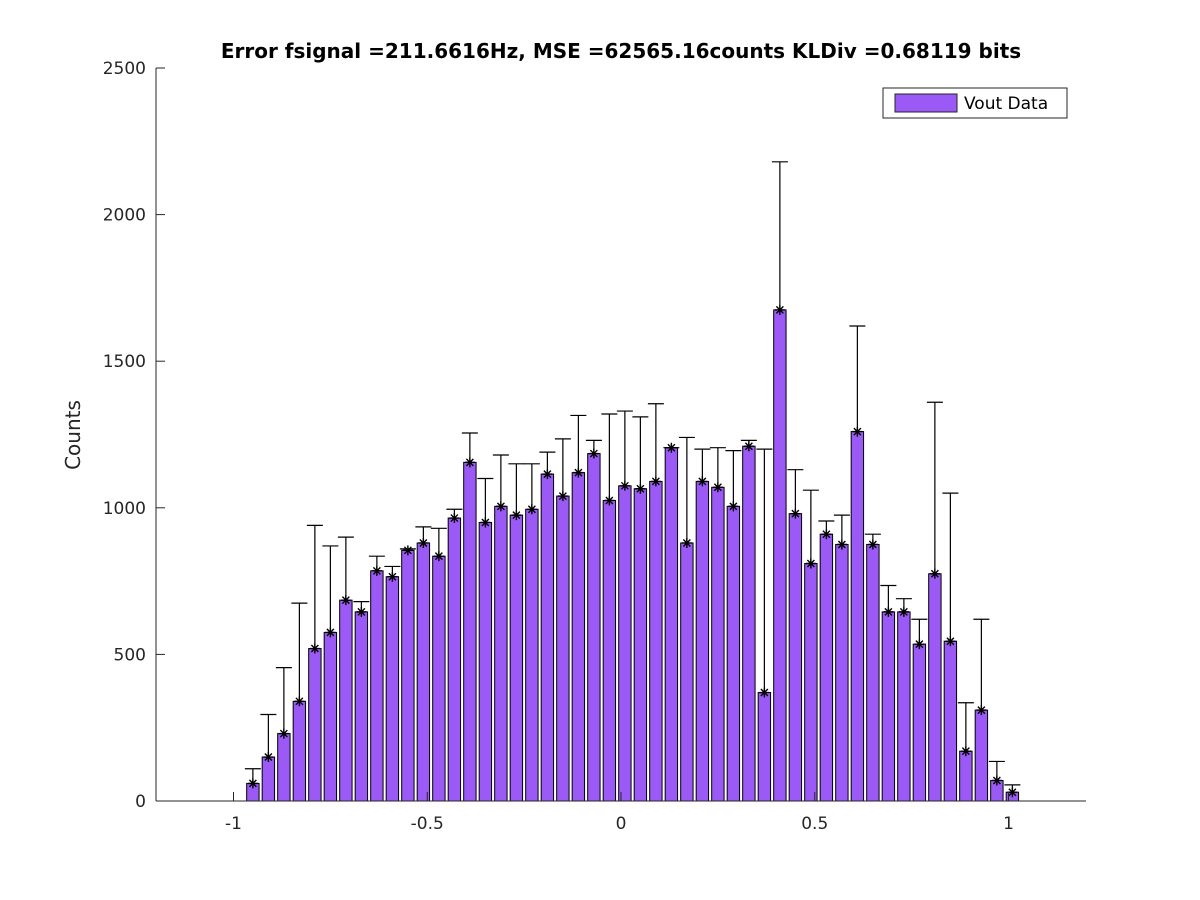 This screenshot has height=900, width=1200. I want to click on x-tick-label: -1, so click(233, 824).